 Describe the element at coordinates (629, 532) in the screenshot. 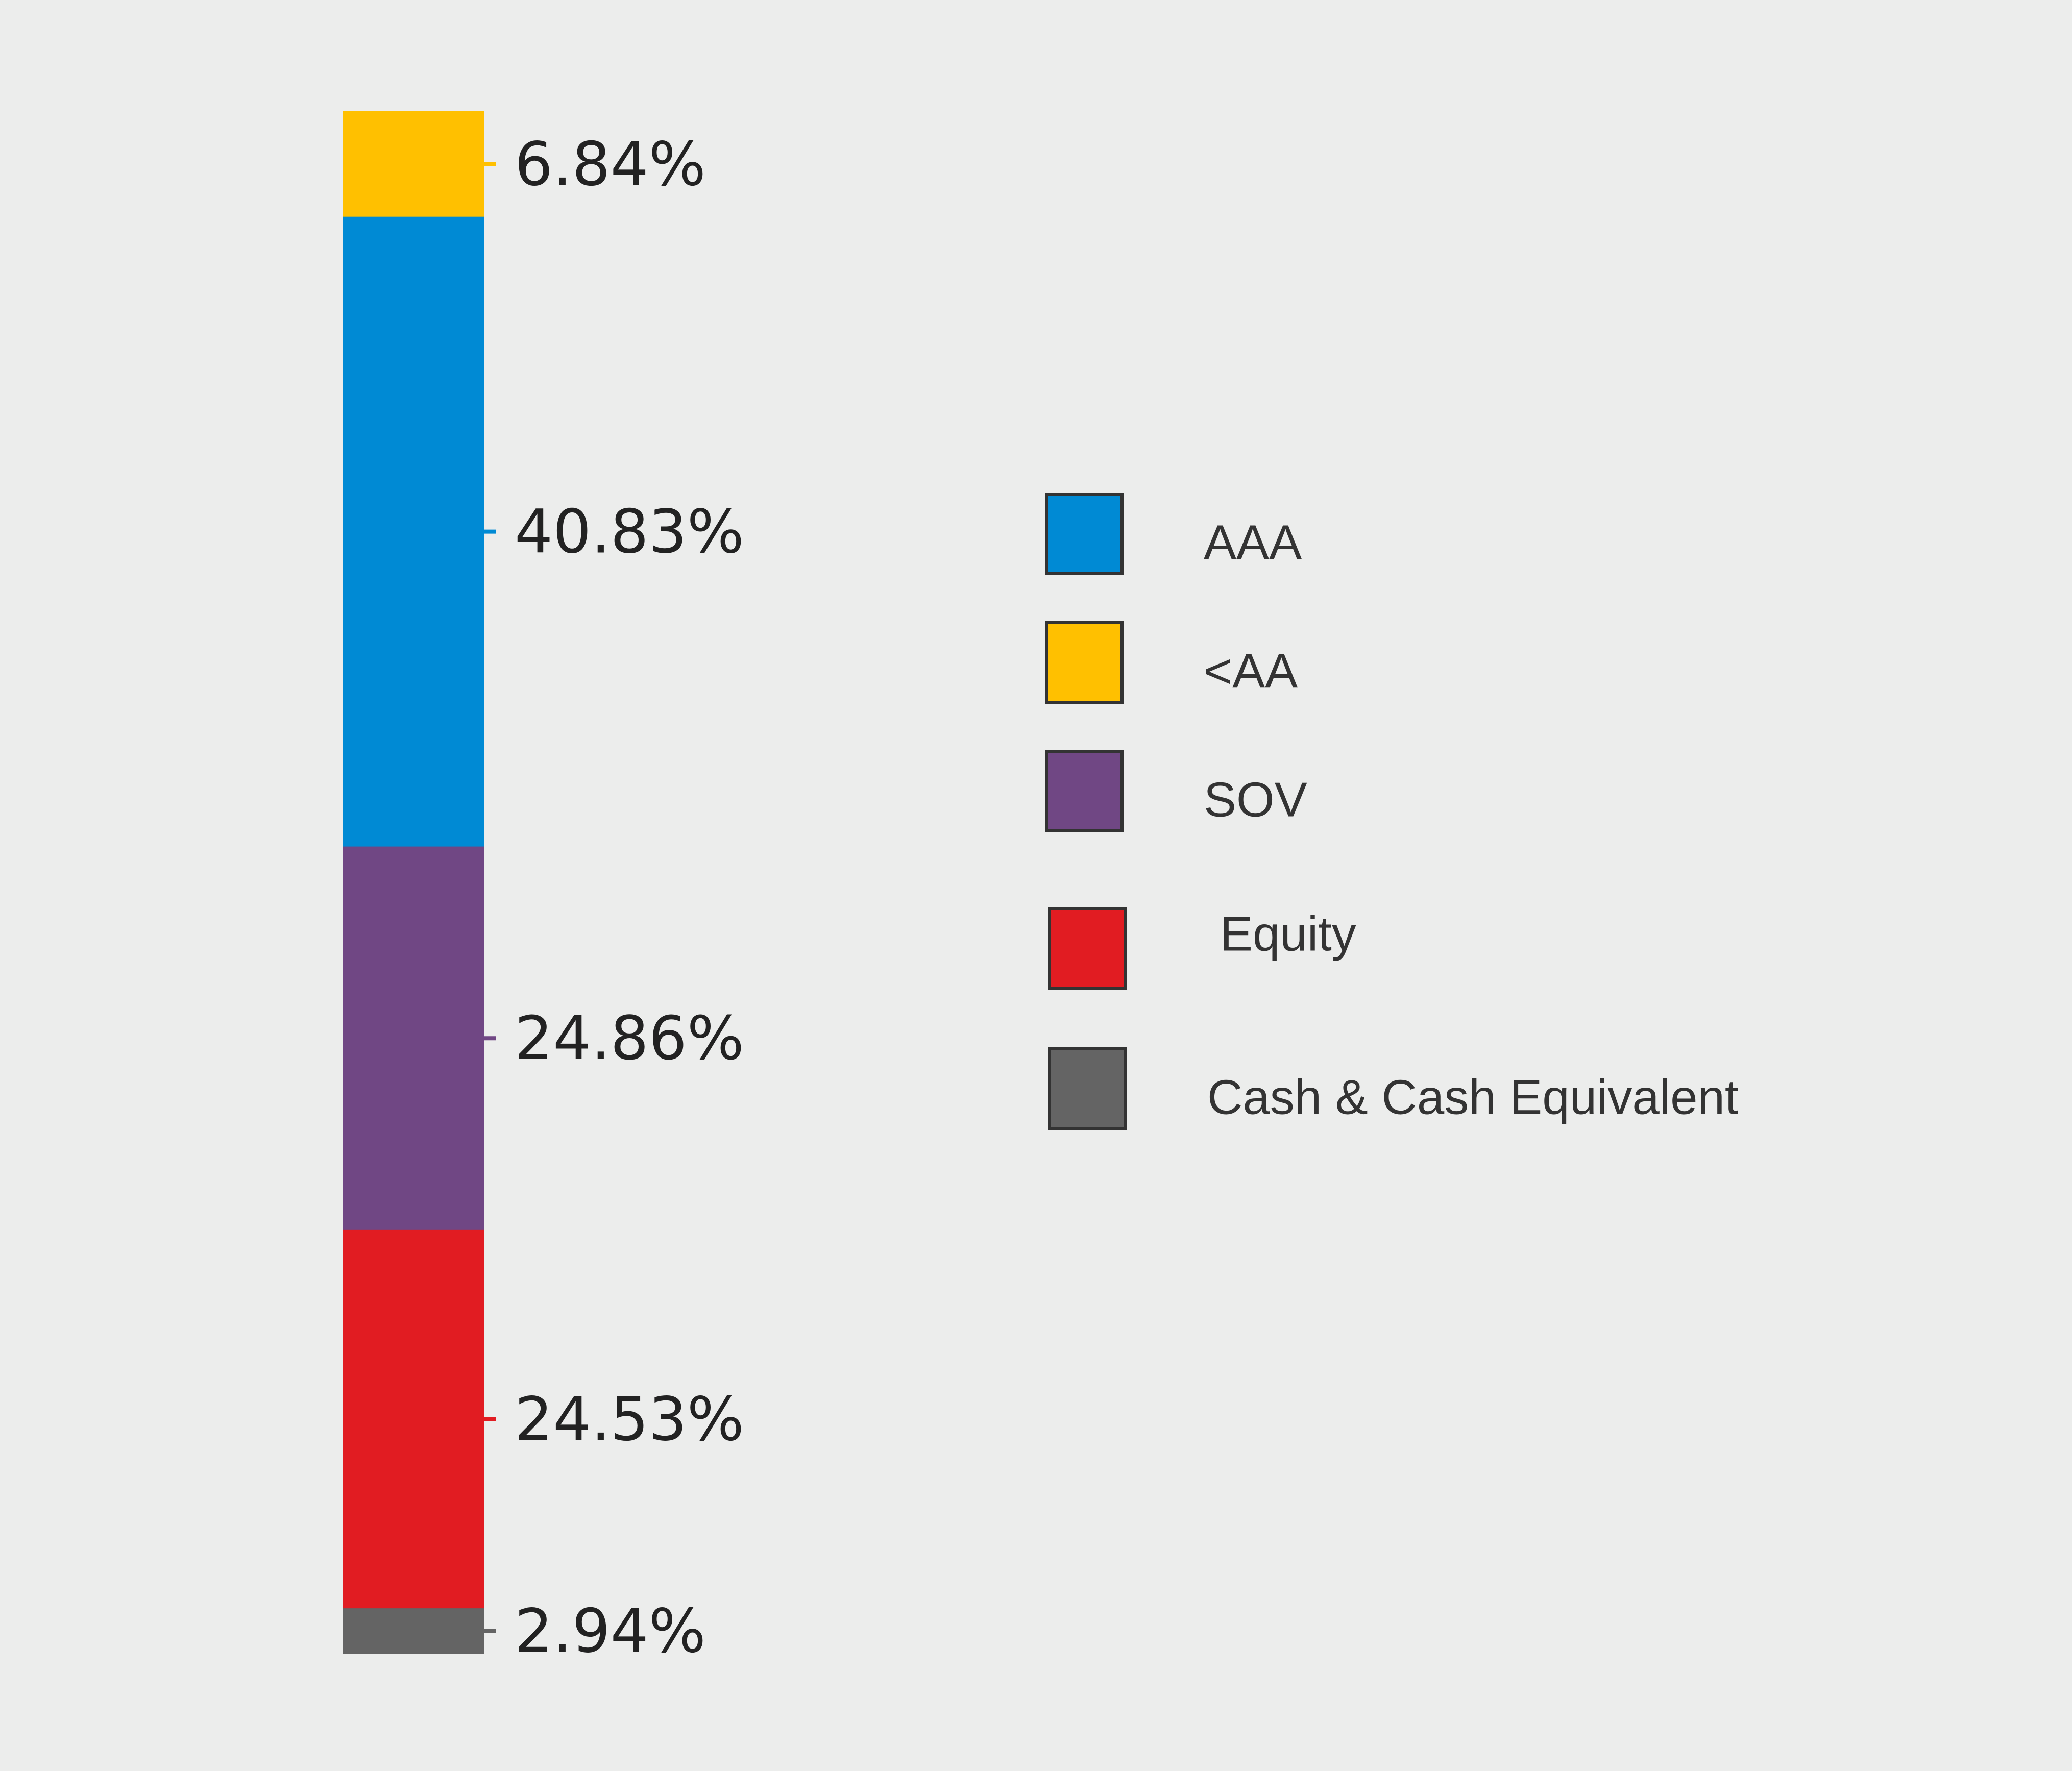

I see `data-label: 40.83%` at that location.